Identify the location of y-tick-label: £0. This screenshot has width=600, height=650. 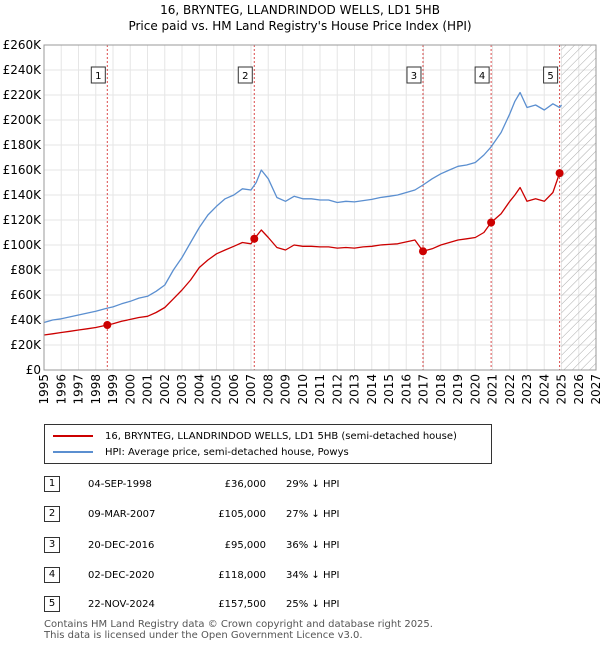
(33, 370).